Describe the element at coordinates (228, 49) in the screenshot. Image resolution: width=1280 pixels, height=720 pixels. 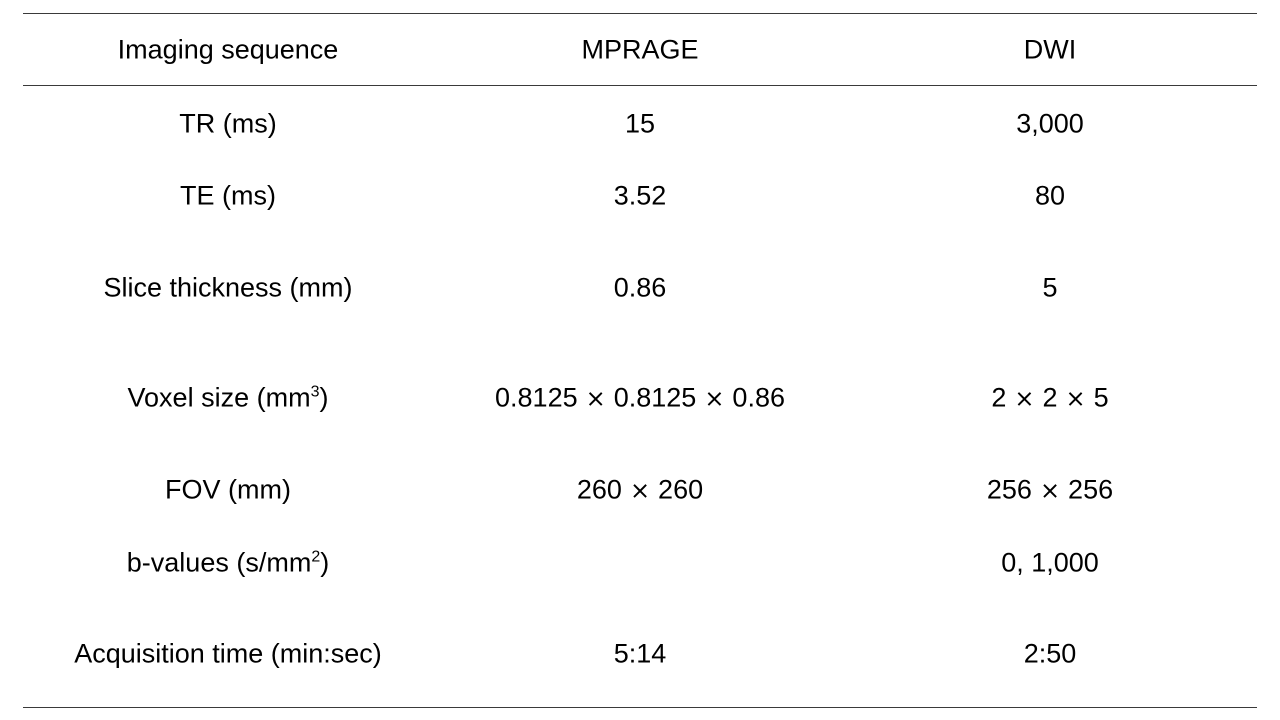
I see `header-imaging-sequence: Imaging sequence` at that location.